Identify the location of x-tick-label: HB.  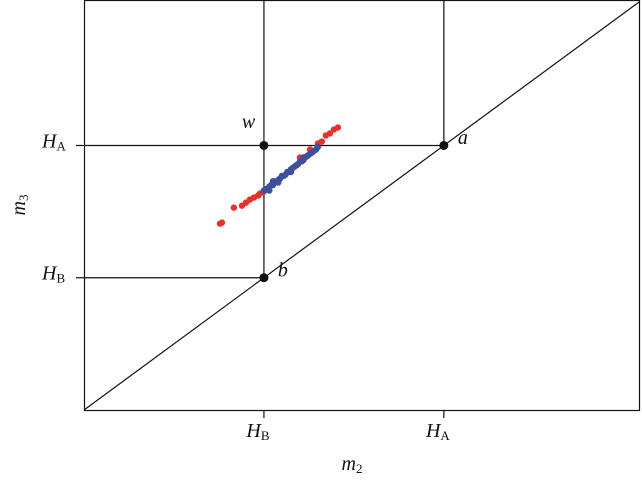
(257, 431).